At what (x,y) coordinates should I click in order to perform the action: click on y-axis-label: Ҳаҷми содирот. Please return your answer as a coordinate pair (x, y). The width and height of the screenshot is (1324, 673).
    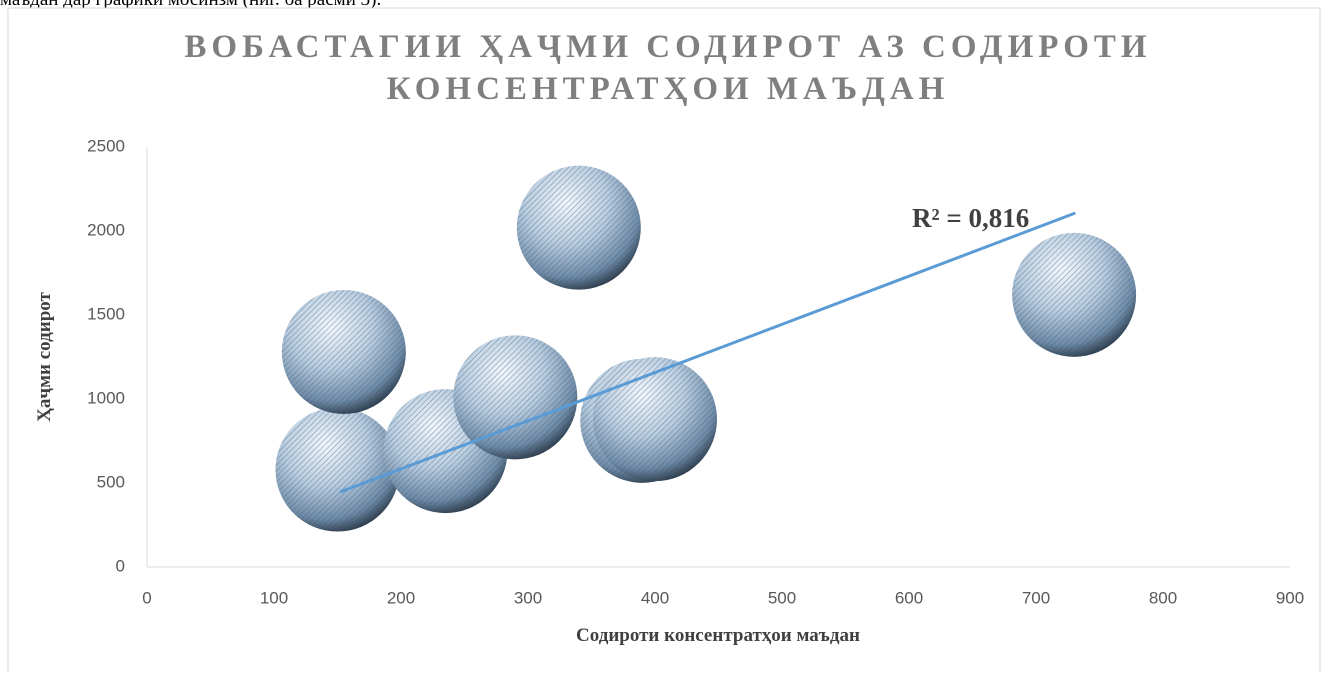
    Looking at the image, I should click on (44, 356).